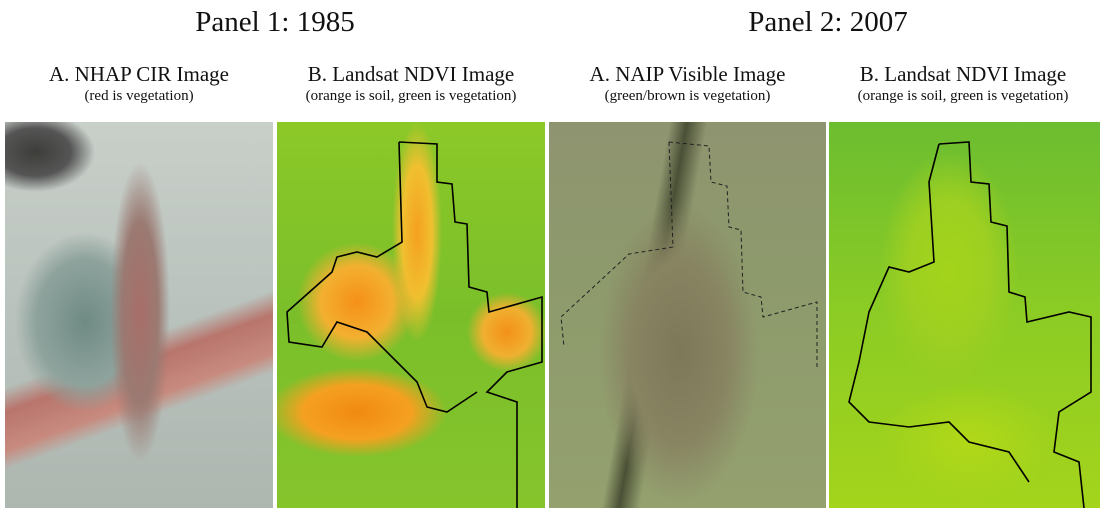 The width and height of the screenshot is (1105, 516). Describe the element at coordinates (687, 74) in the screenshot. I see `image-heading: A. NAIP Visible Image` at that location.